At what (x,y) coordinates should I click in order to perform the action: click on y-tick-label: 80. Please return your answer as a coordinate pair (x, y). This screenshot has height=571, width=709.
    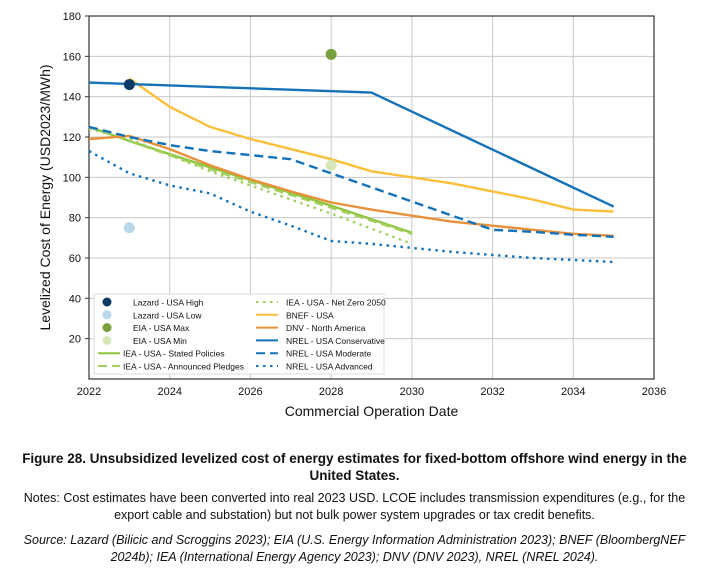
    Looking at the image, I should click on (75, 219).